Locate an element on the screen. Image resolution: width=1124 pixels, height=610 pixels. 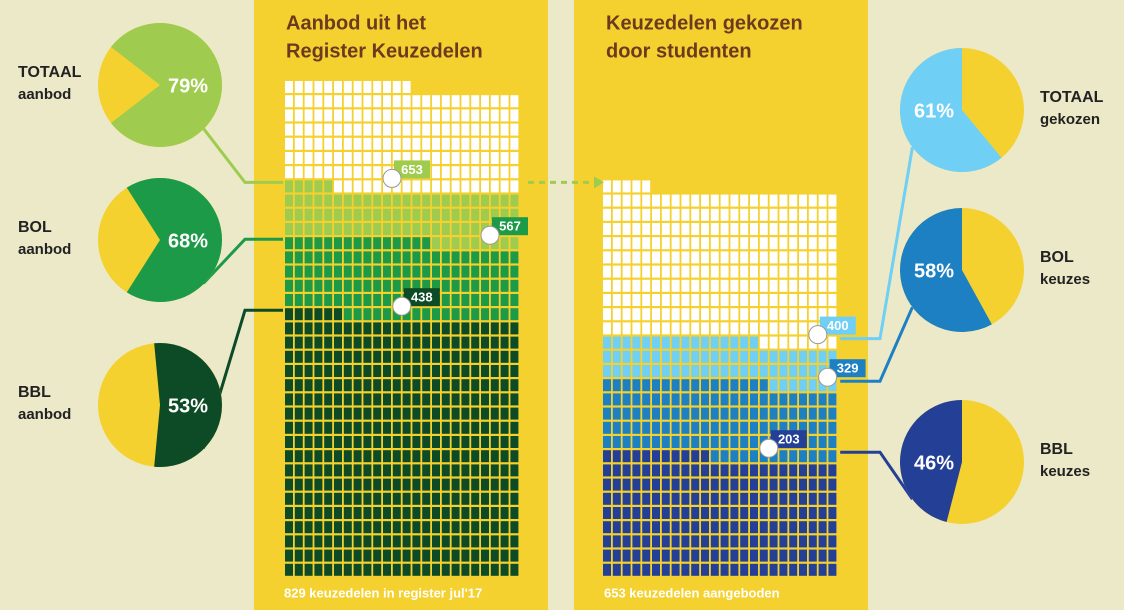
pie-label: 58% is located at coordinates (934, 271).